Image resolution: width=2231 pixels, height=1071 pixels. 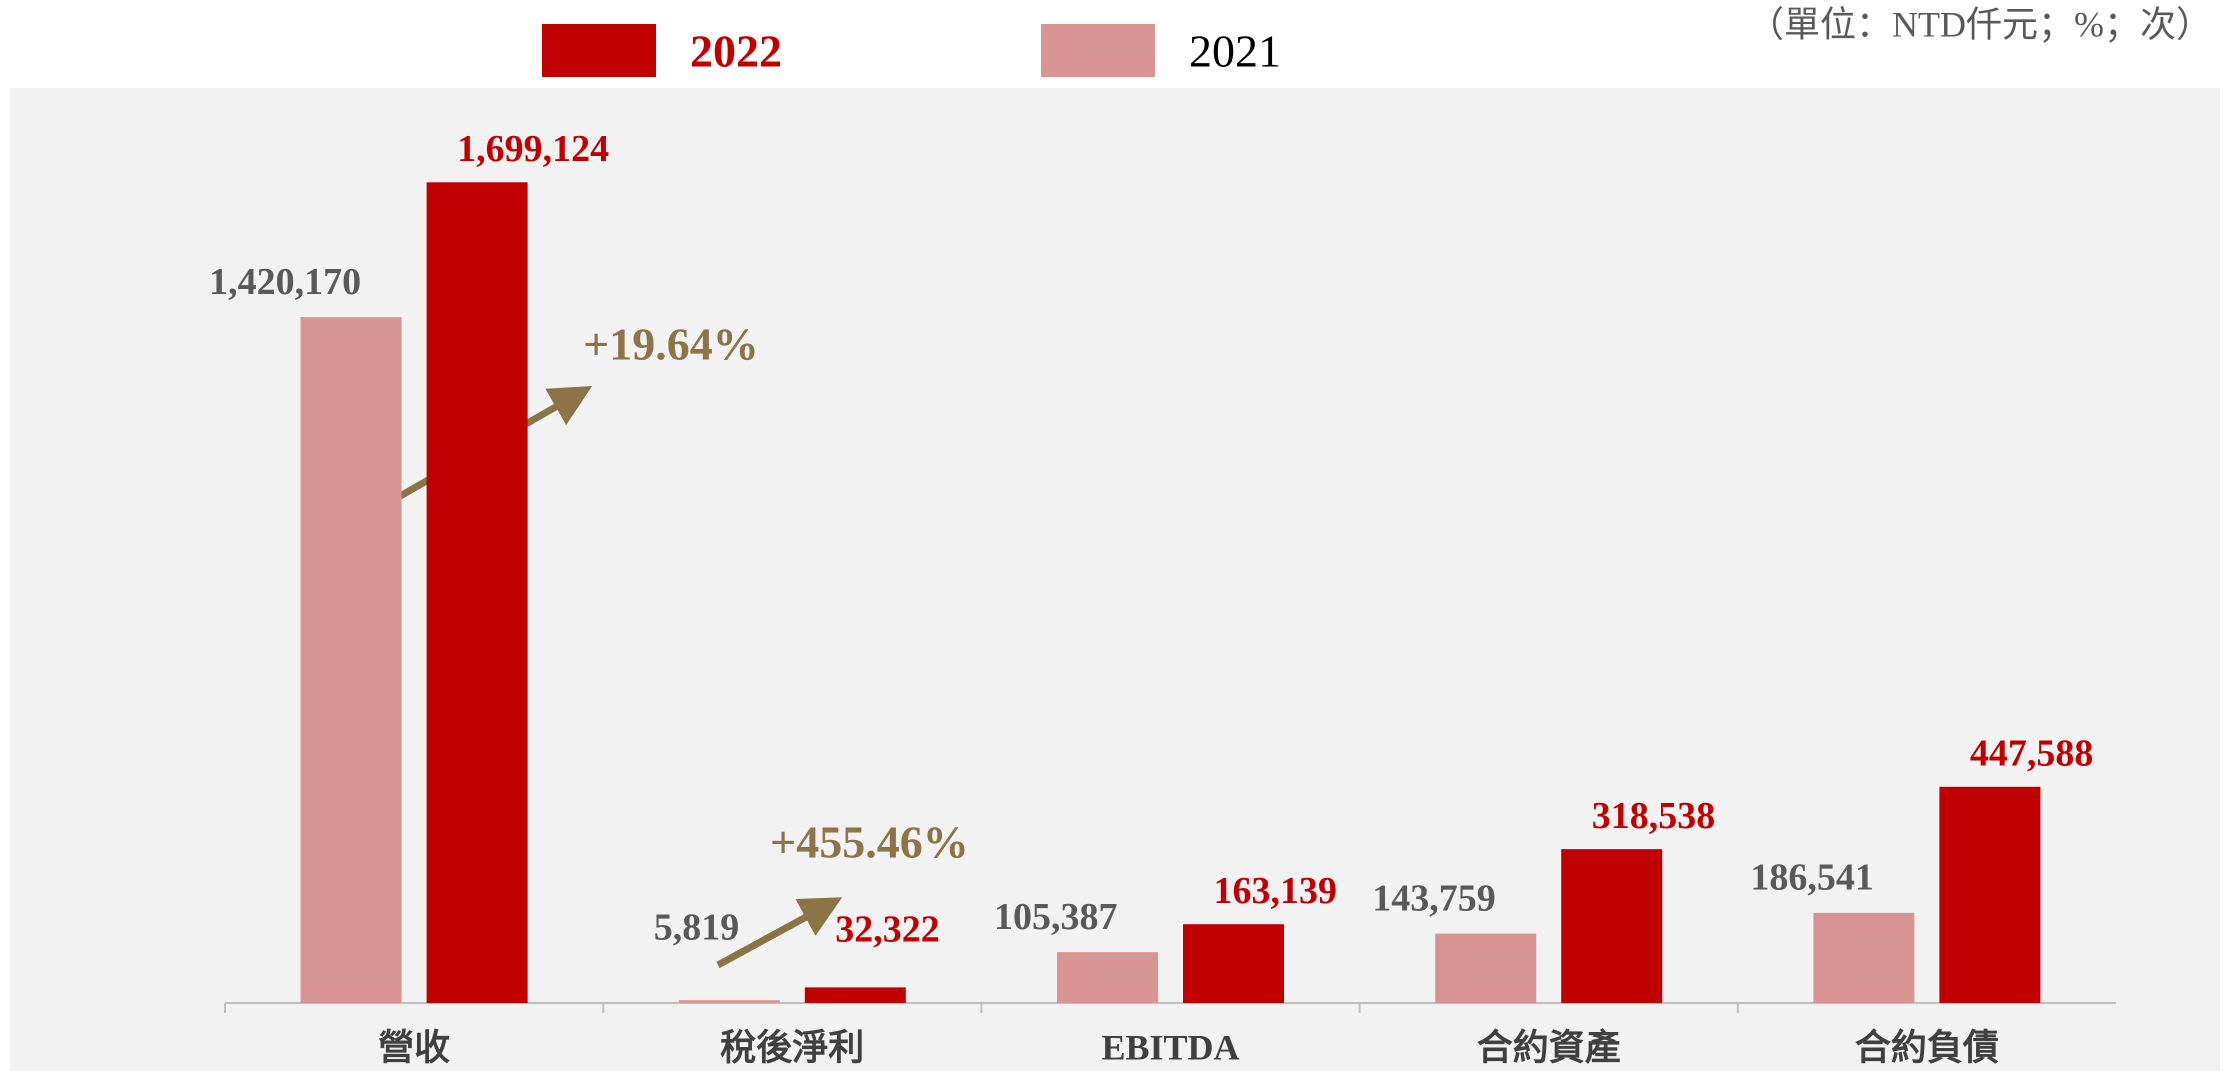 What do you see at coordinates (1549, 1047) in the screenshot?
I see `x-tick-label: 合約資產` at bounding box center [1549, 1047].